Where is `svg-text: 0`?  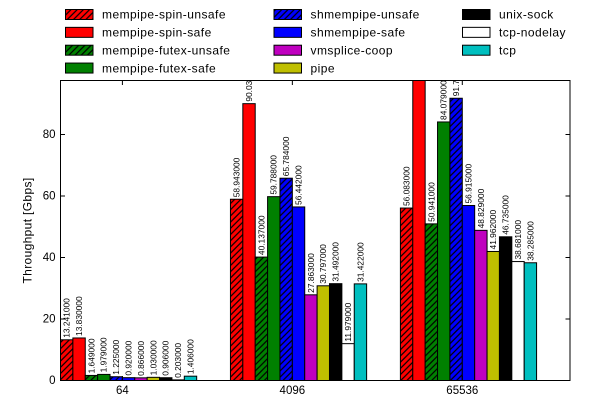
svg-text: 0 is located at coordinates (52, 381).